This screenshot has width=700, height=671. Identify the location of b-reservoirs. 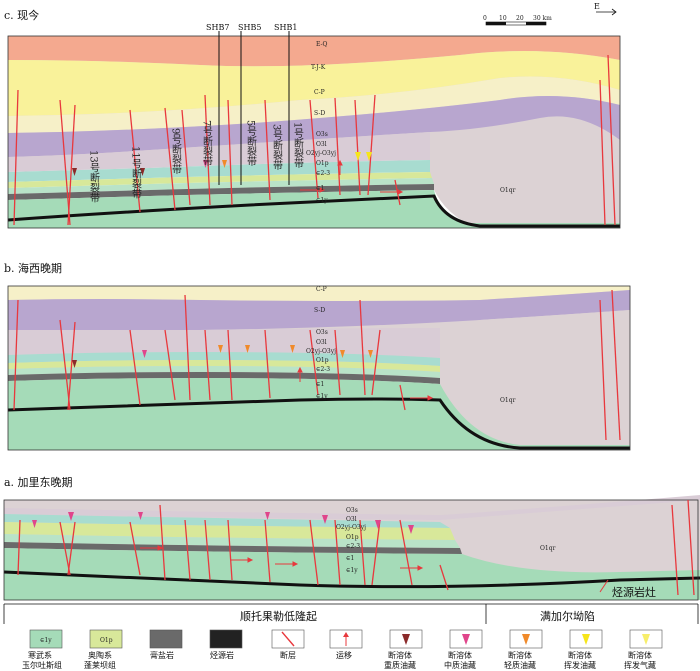
(222, 356).